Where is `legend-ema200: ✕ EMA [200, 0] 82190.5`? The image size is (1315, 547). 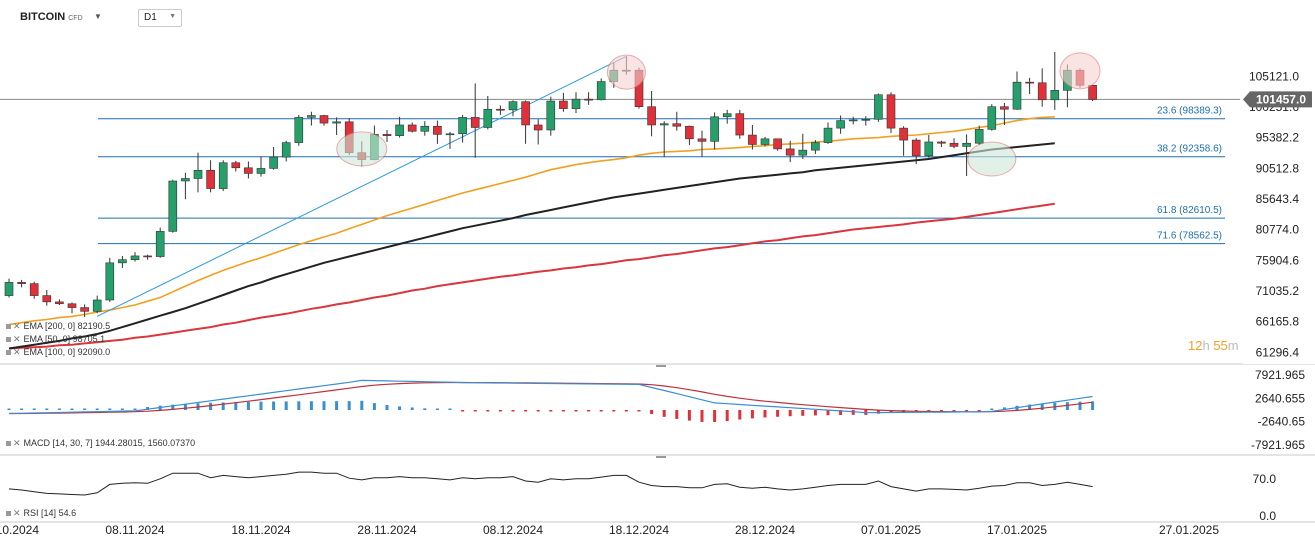
legend-ema200: ✕ EMA [200, 0] 82190.5 is located at coordinates (58, 326).